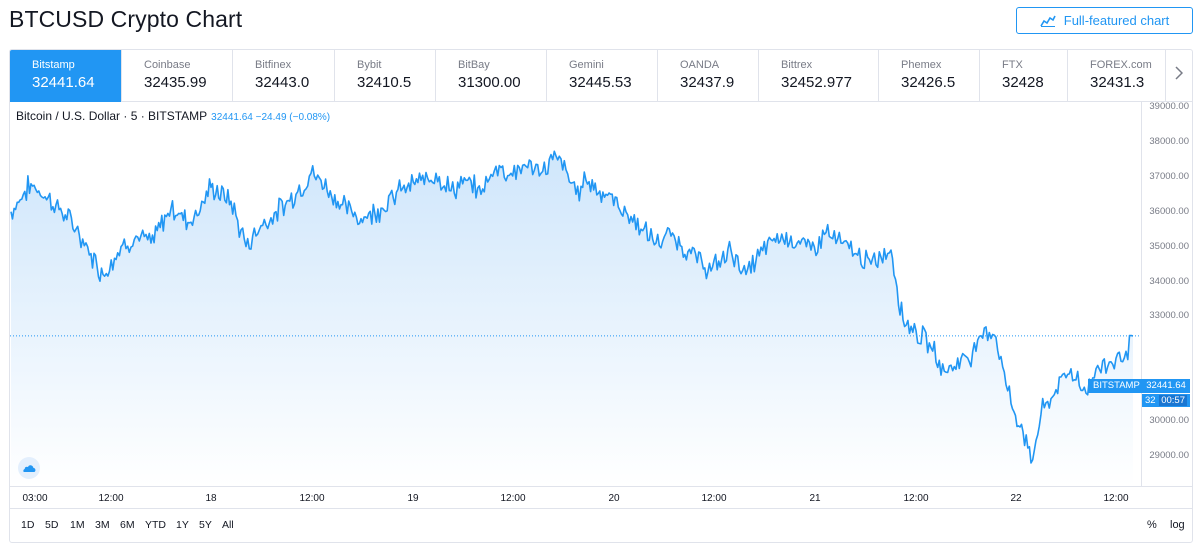 The image size is (1201, 548). What do you see at coordinates (928, 82) in the screenshot?
I see `tab-exchange-price: 32426.5` at bounding box center [928, 82].